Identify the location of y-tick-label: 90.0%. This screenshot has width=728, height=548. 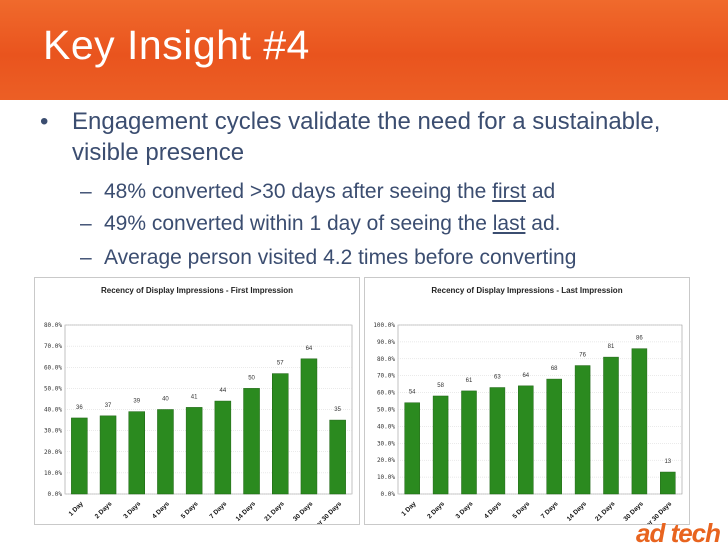
(386, 342).